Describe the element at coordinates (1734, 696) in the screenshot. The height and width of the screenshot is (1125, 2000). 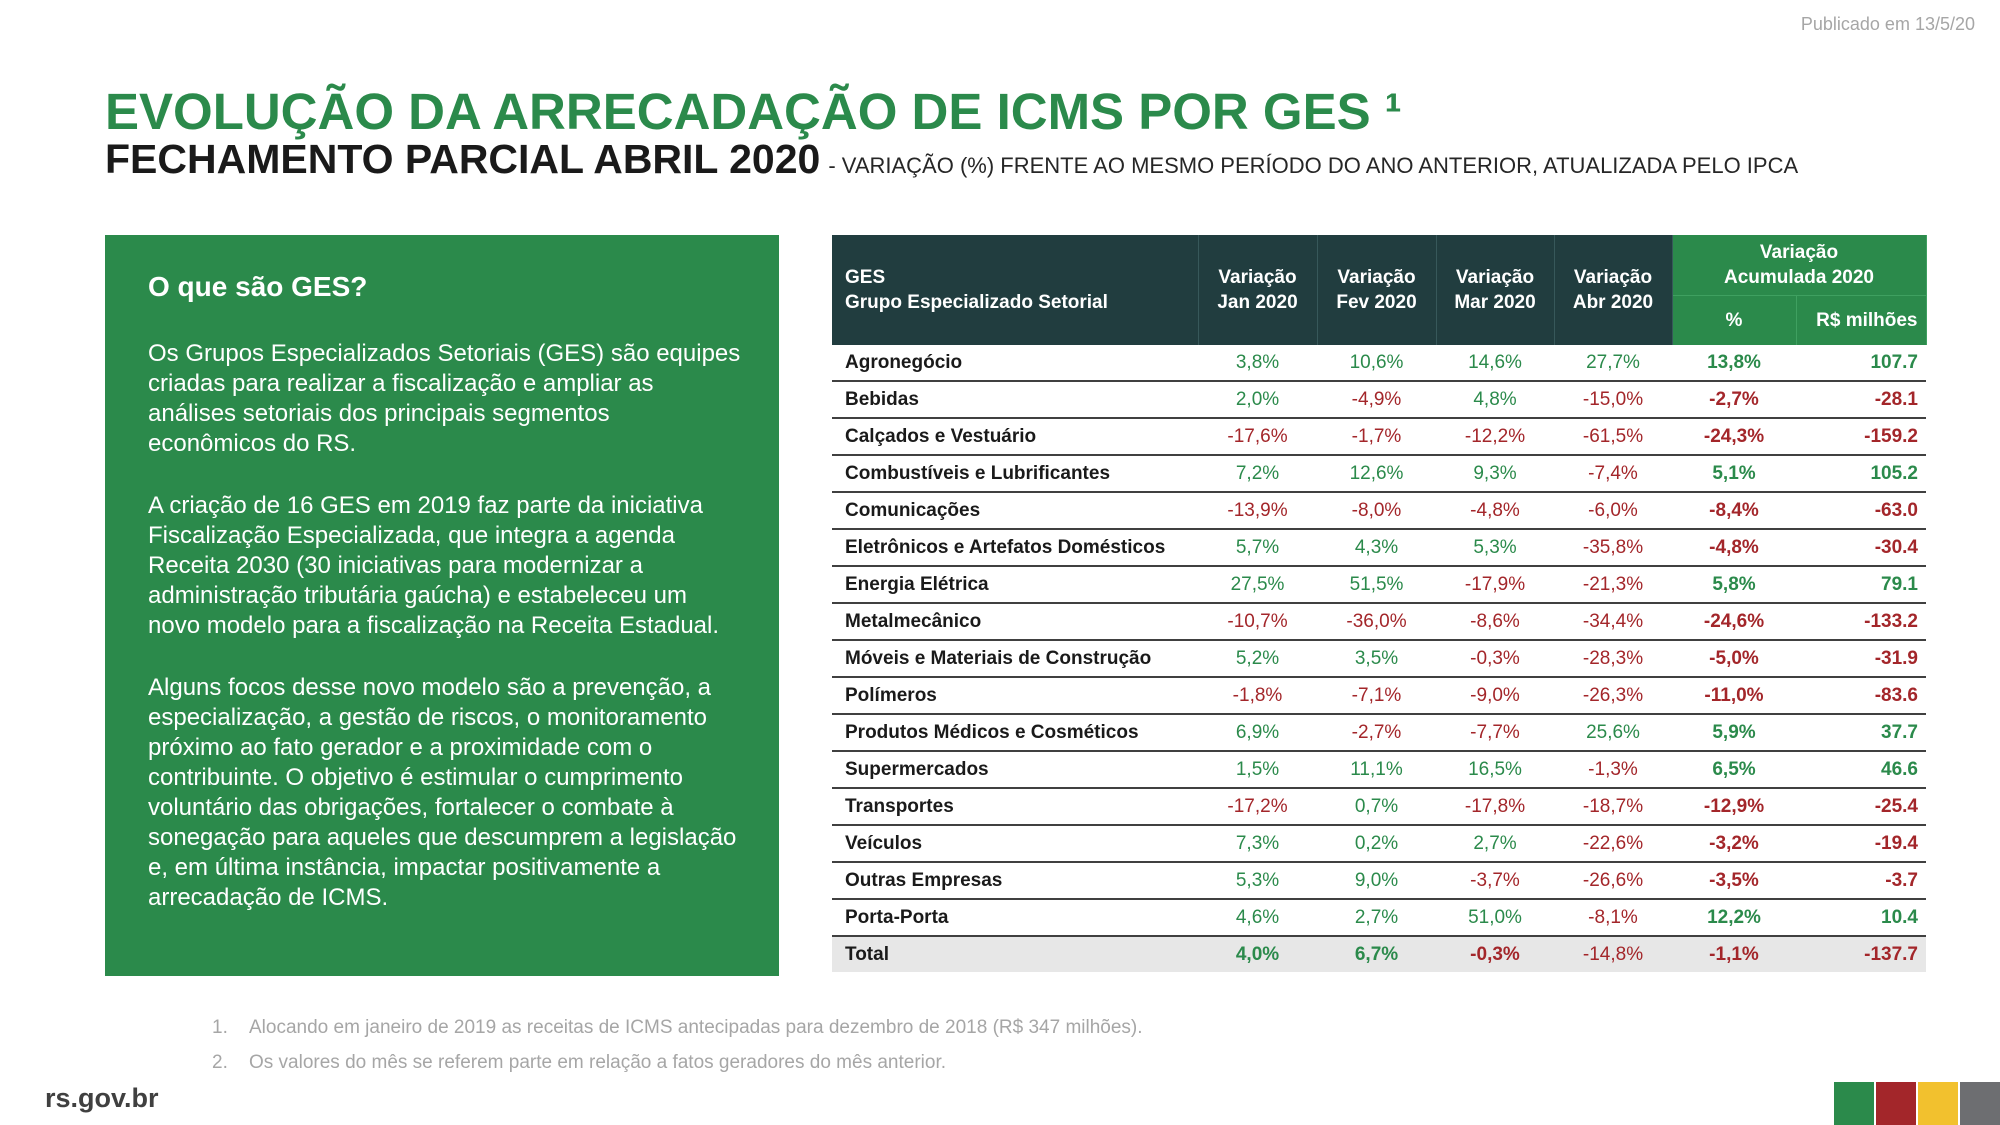
I see `row-acc-pct: -11,0%` at that location.